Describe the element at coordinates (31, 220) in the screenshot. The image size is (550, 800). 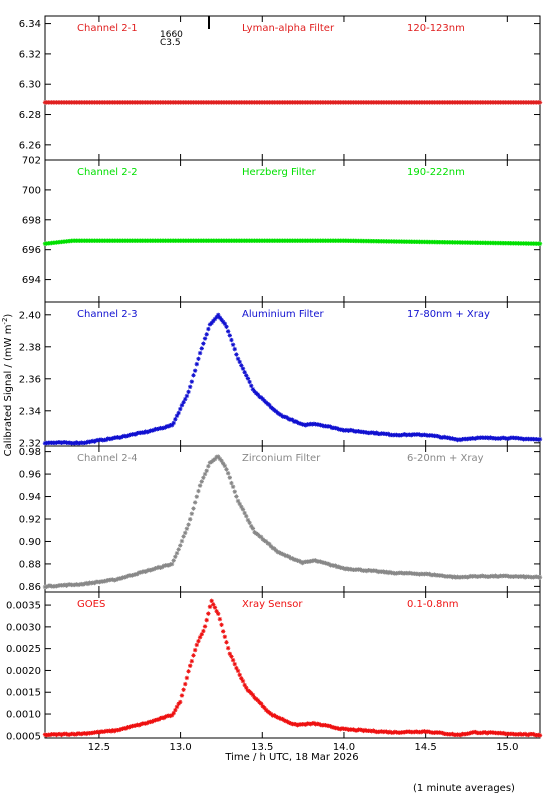
I see `y-tick-label: 698` at that location.